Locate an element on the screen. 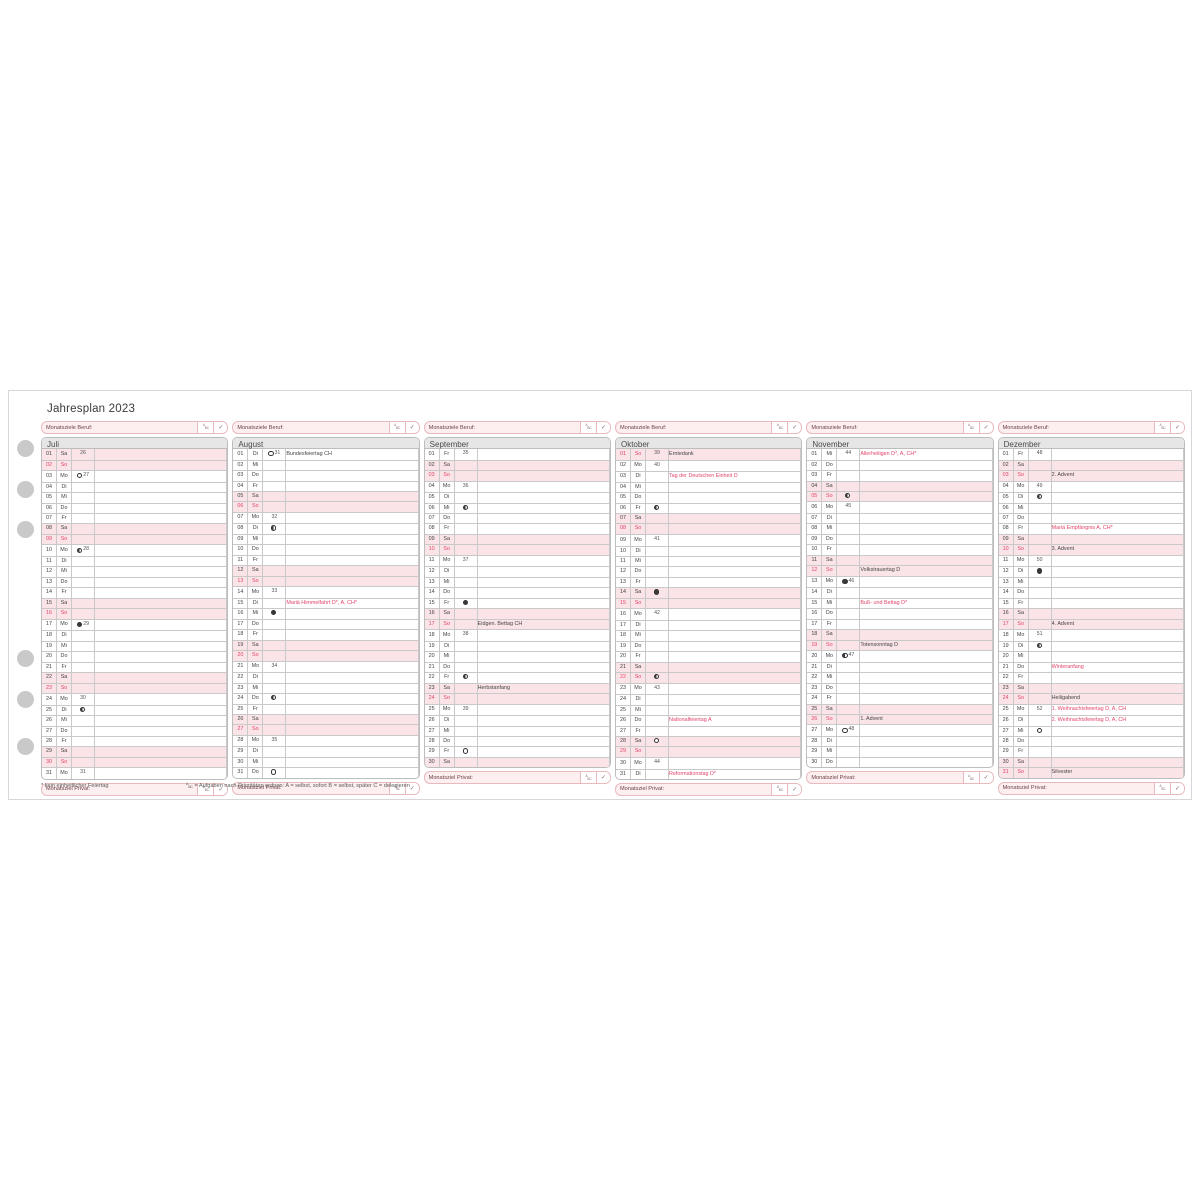 The height and width of the screenshot is (1200, 1200). holiday-note: Buß- und Bettag D* is located at coordinates (926, 603).